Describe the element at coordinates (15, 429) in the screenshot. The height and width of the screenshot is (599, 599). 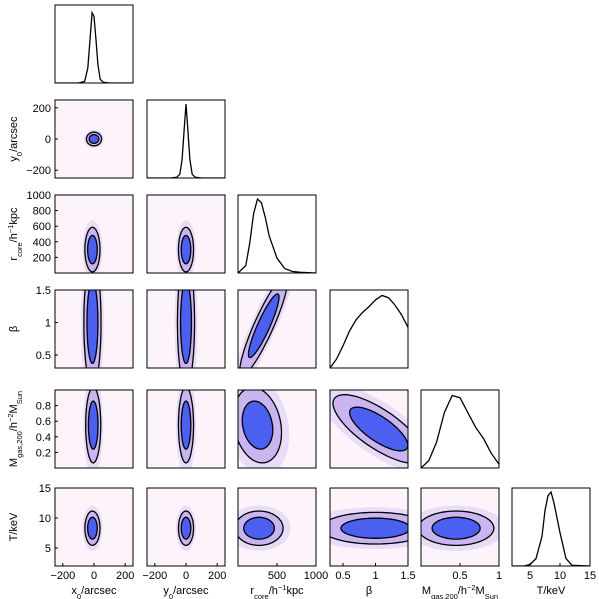
I see `y-axis-label-mgas: Mgas,200/h−2MSun` at that location.